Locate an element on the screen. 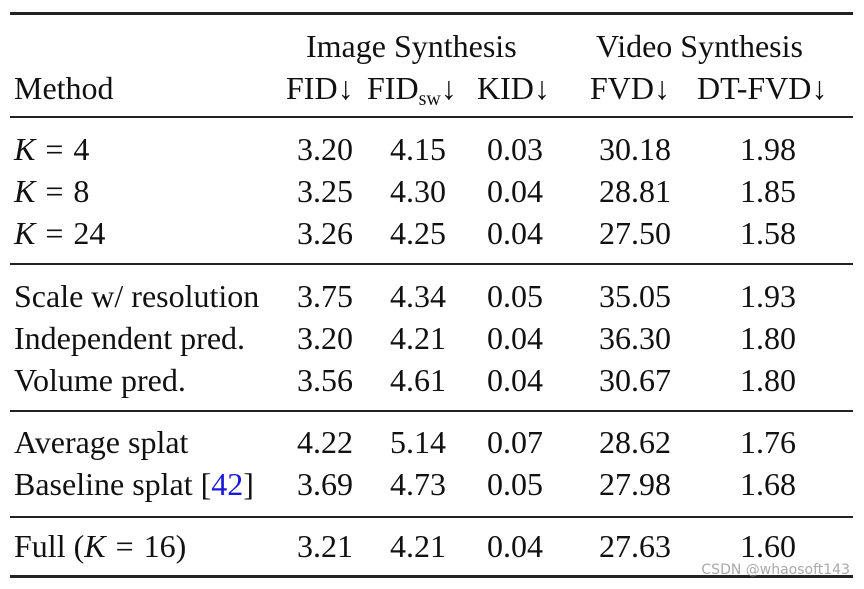 The image size is (864, 589). fid-sw-cell: 4.15 is located at coordinates (418, 149).